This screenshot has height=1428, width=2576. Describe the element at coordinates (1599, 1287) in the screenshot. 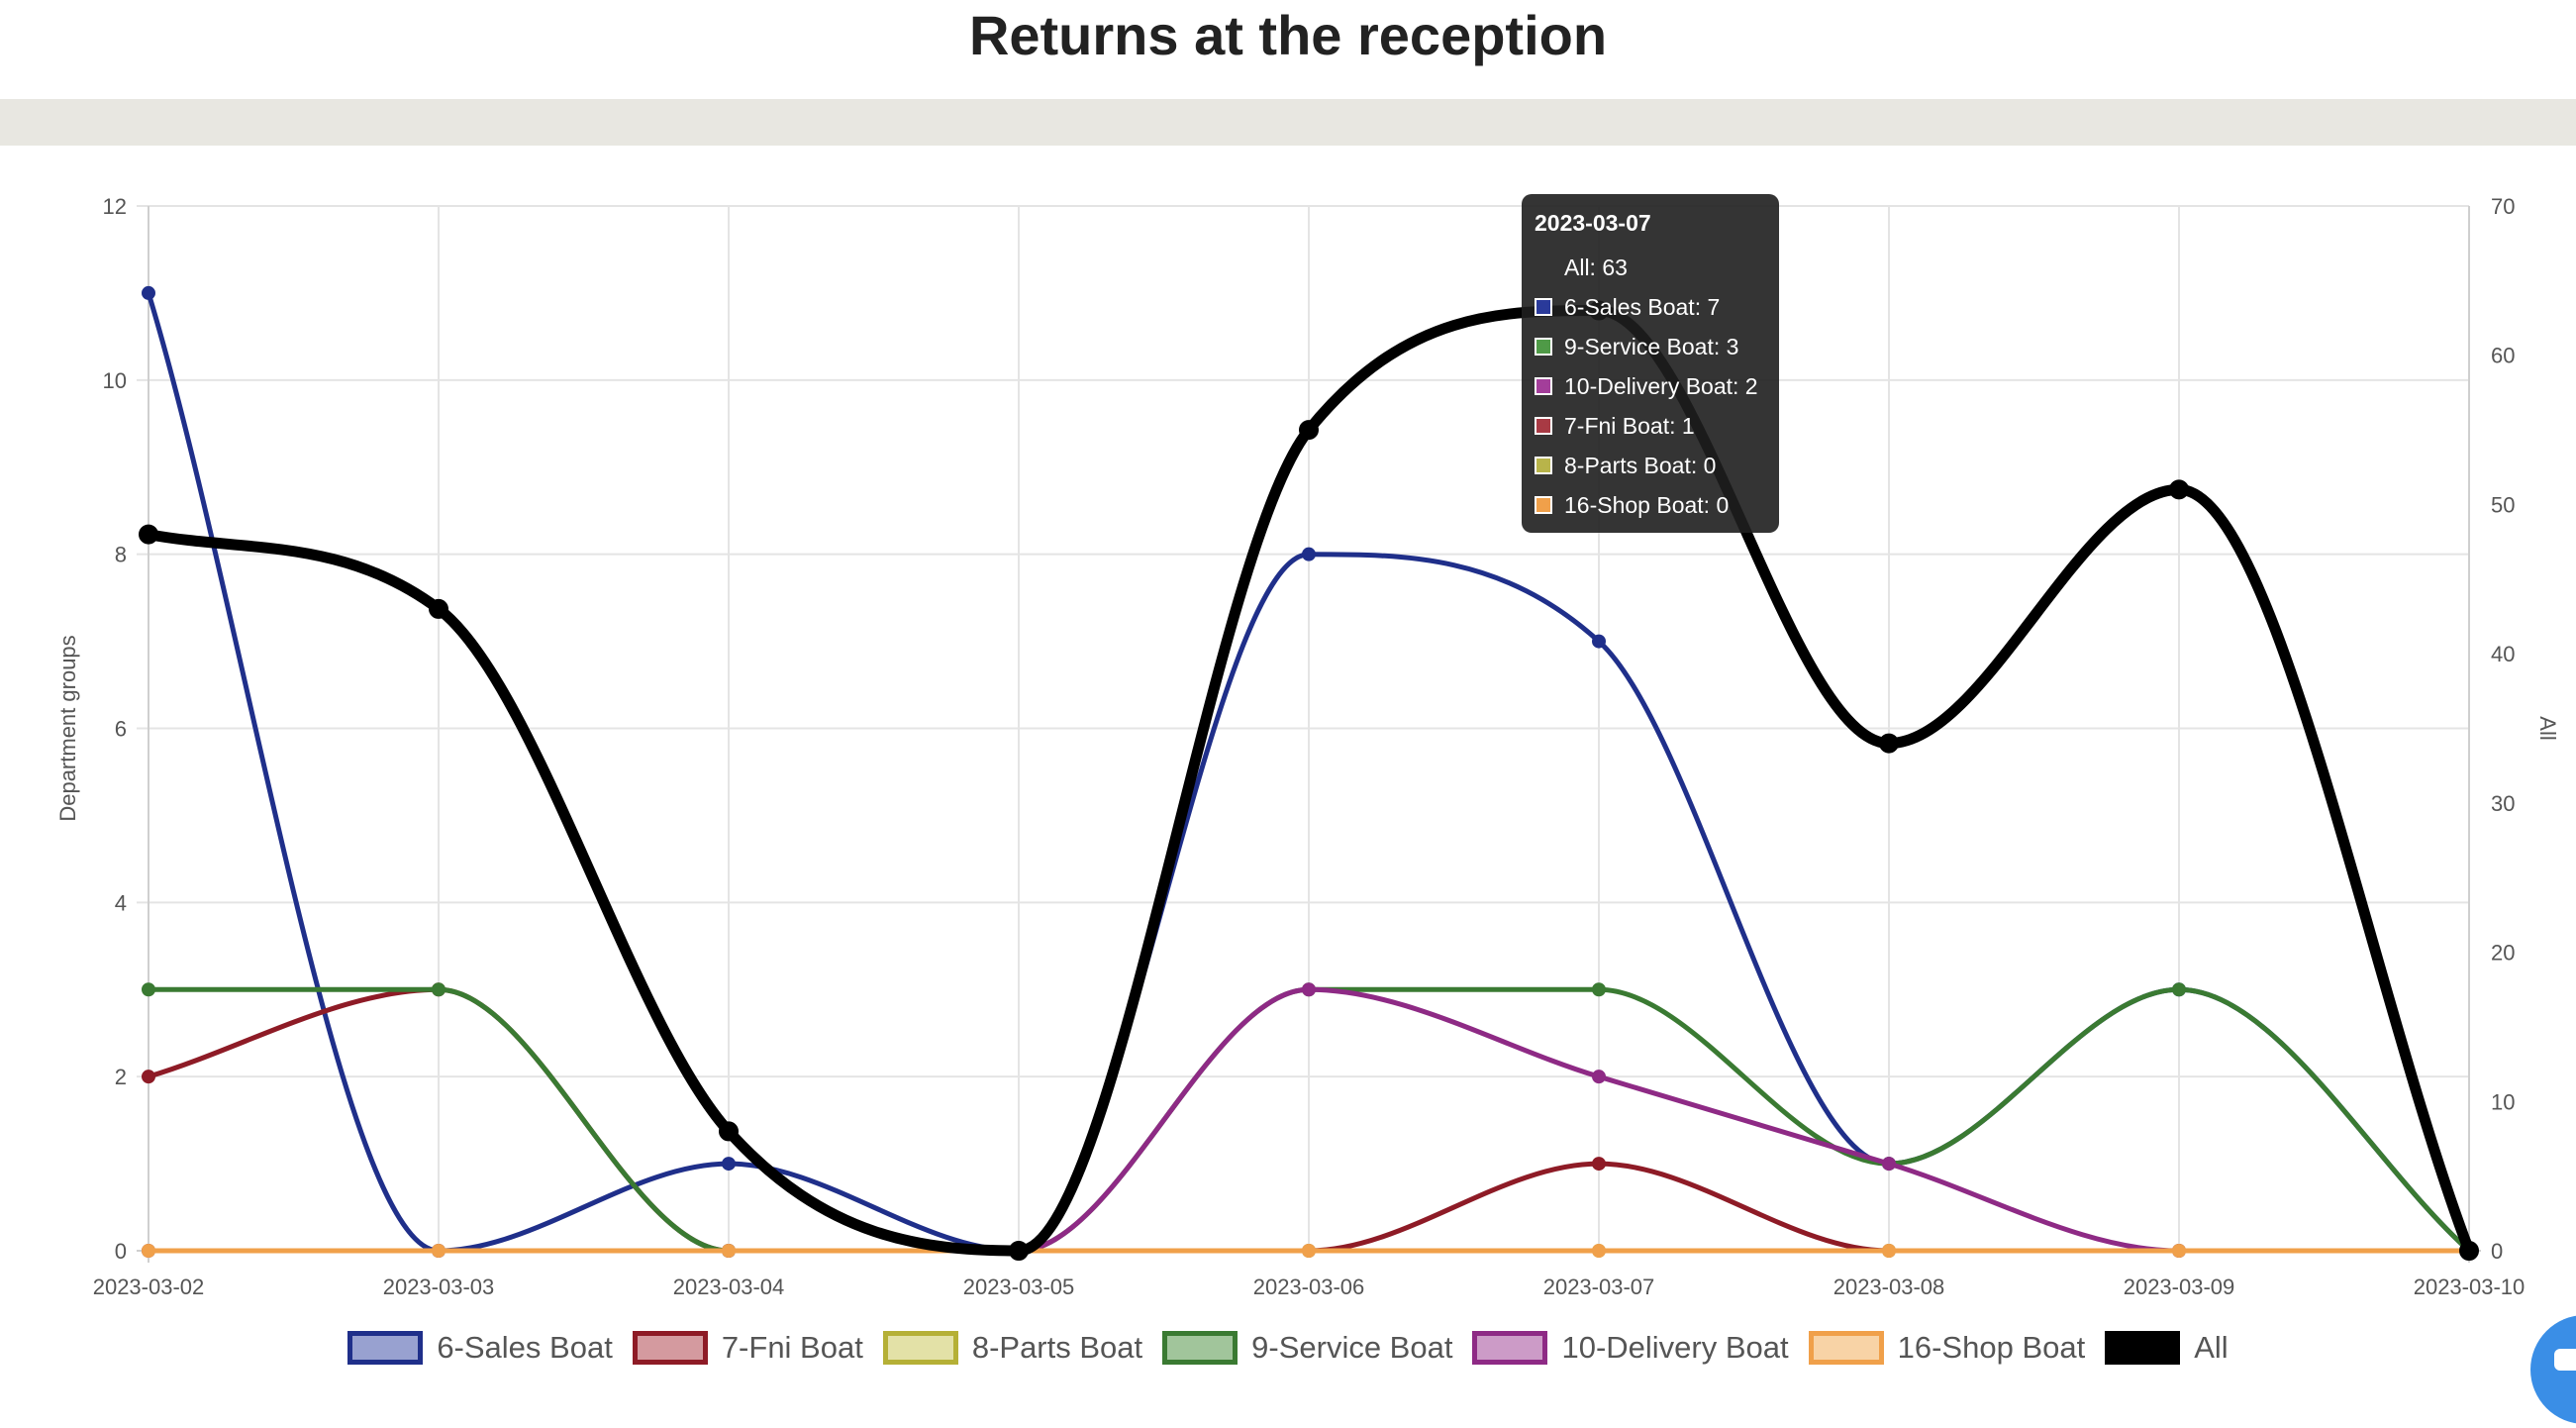

I see `x-tick-label: 2023-03-07` at that location.